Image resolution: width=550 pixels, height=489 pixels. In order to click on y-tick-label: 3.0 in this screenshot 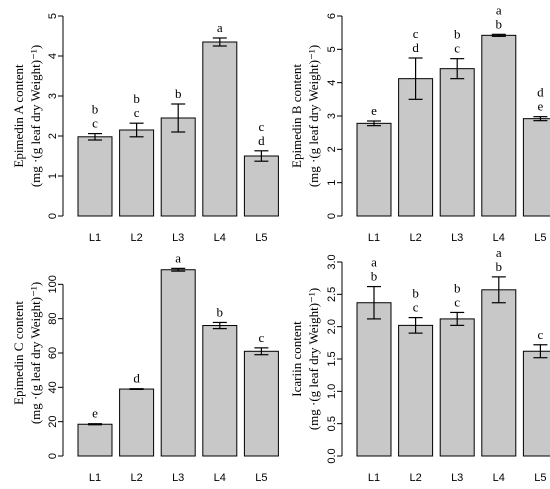, I will do `click(332, 261)`.